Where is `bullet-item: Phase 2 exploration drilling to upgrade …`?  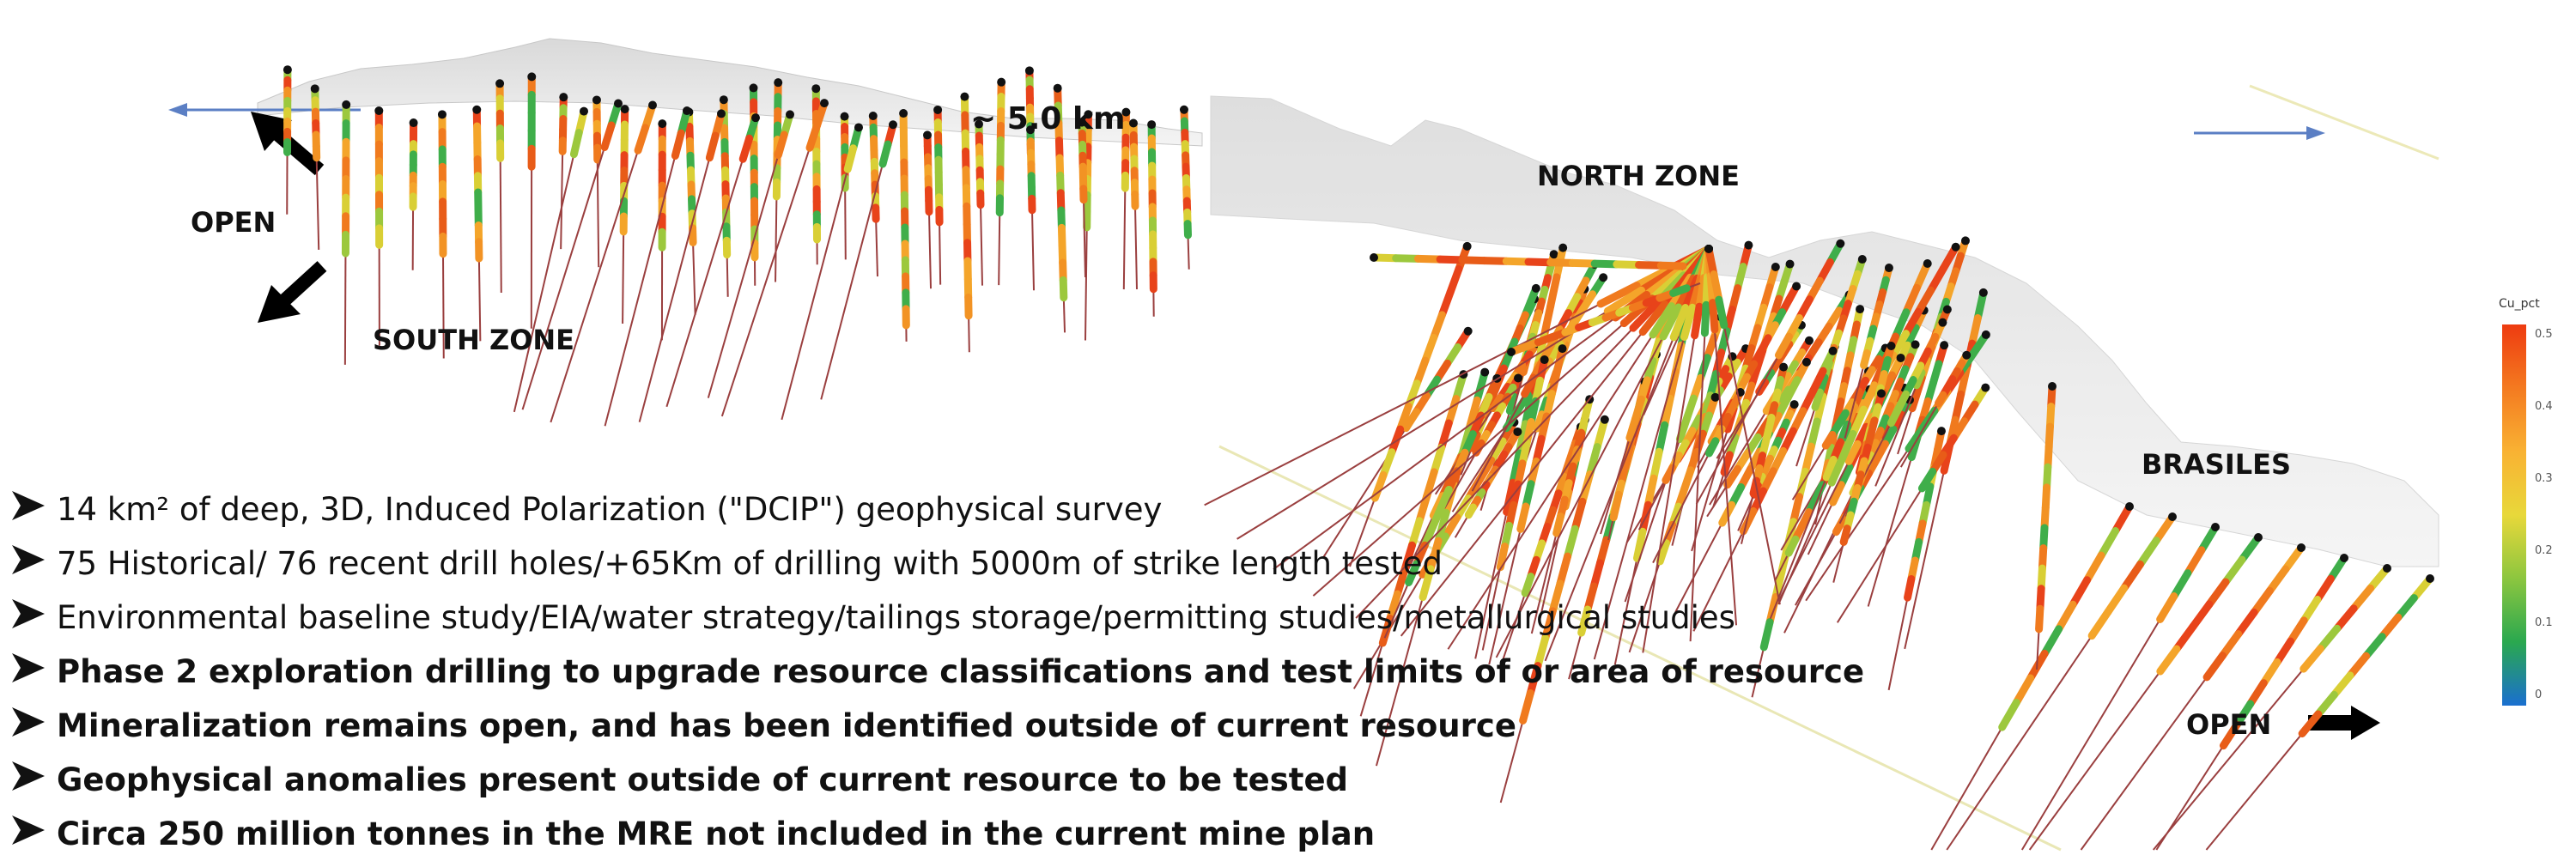 bullet-item: Phase 2 exploration drilling to upgrade … is located at coordinates (938, 672).